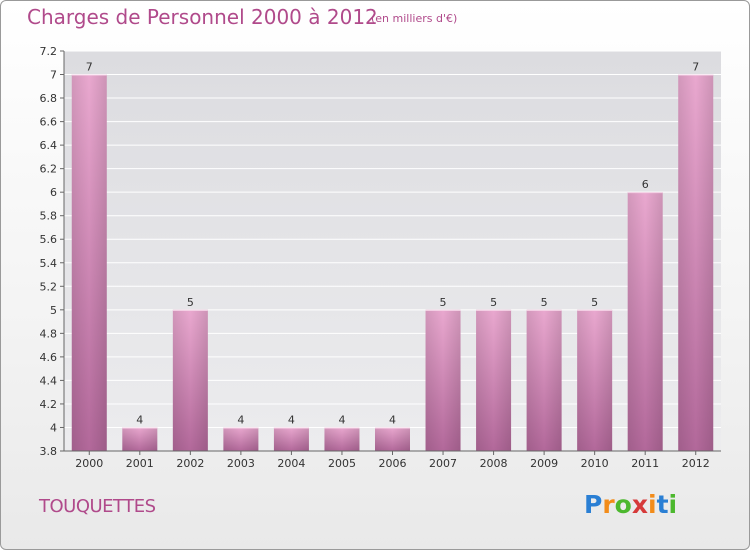 This screenshot has height=550, width=750. I want to click on chart-subtitle: (en milliers d'€), so click(414, 18).